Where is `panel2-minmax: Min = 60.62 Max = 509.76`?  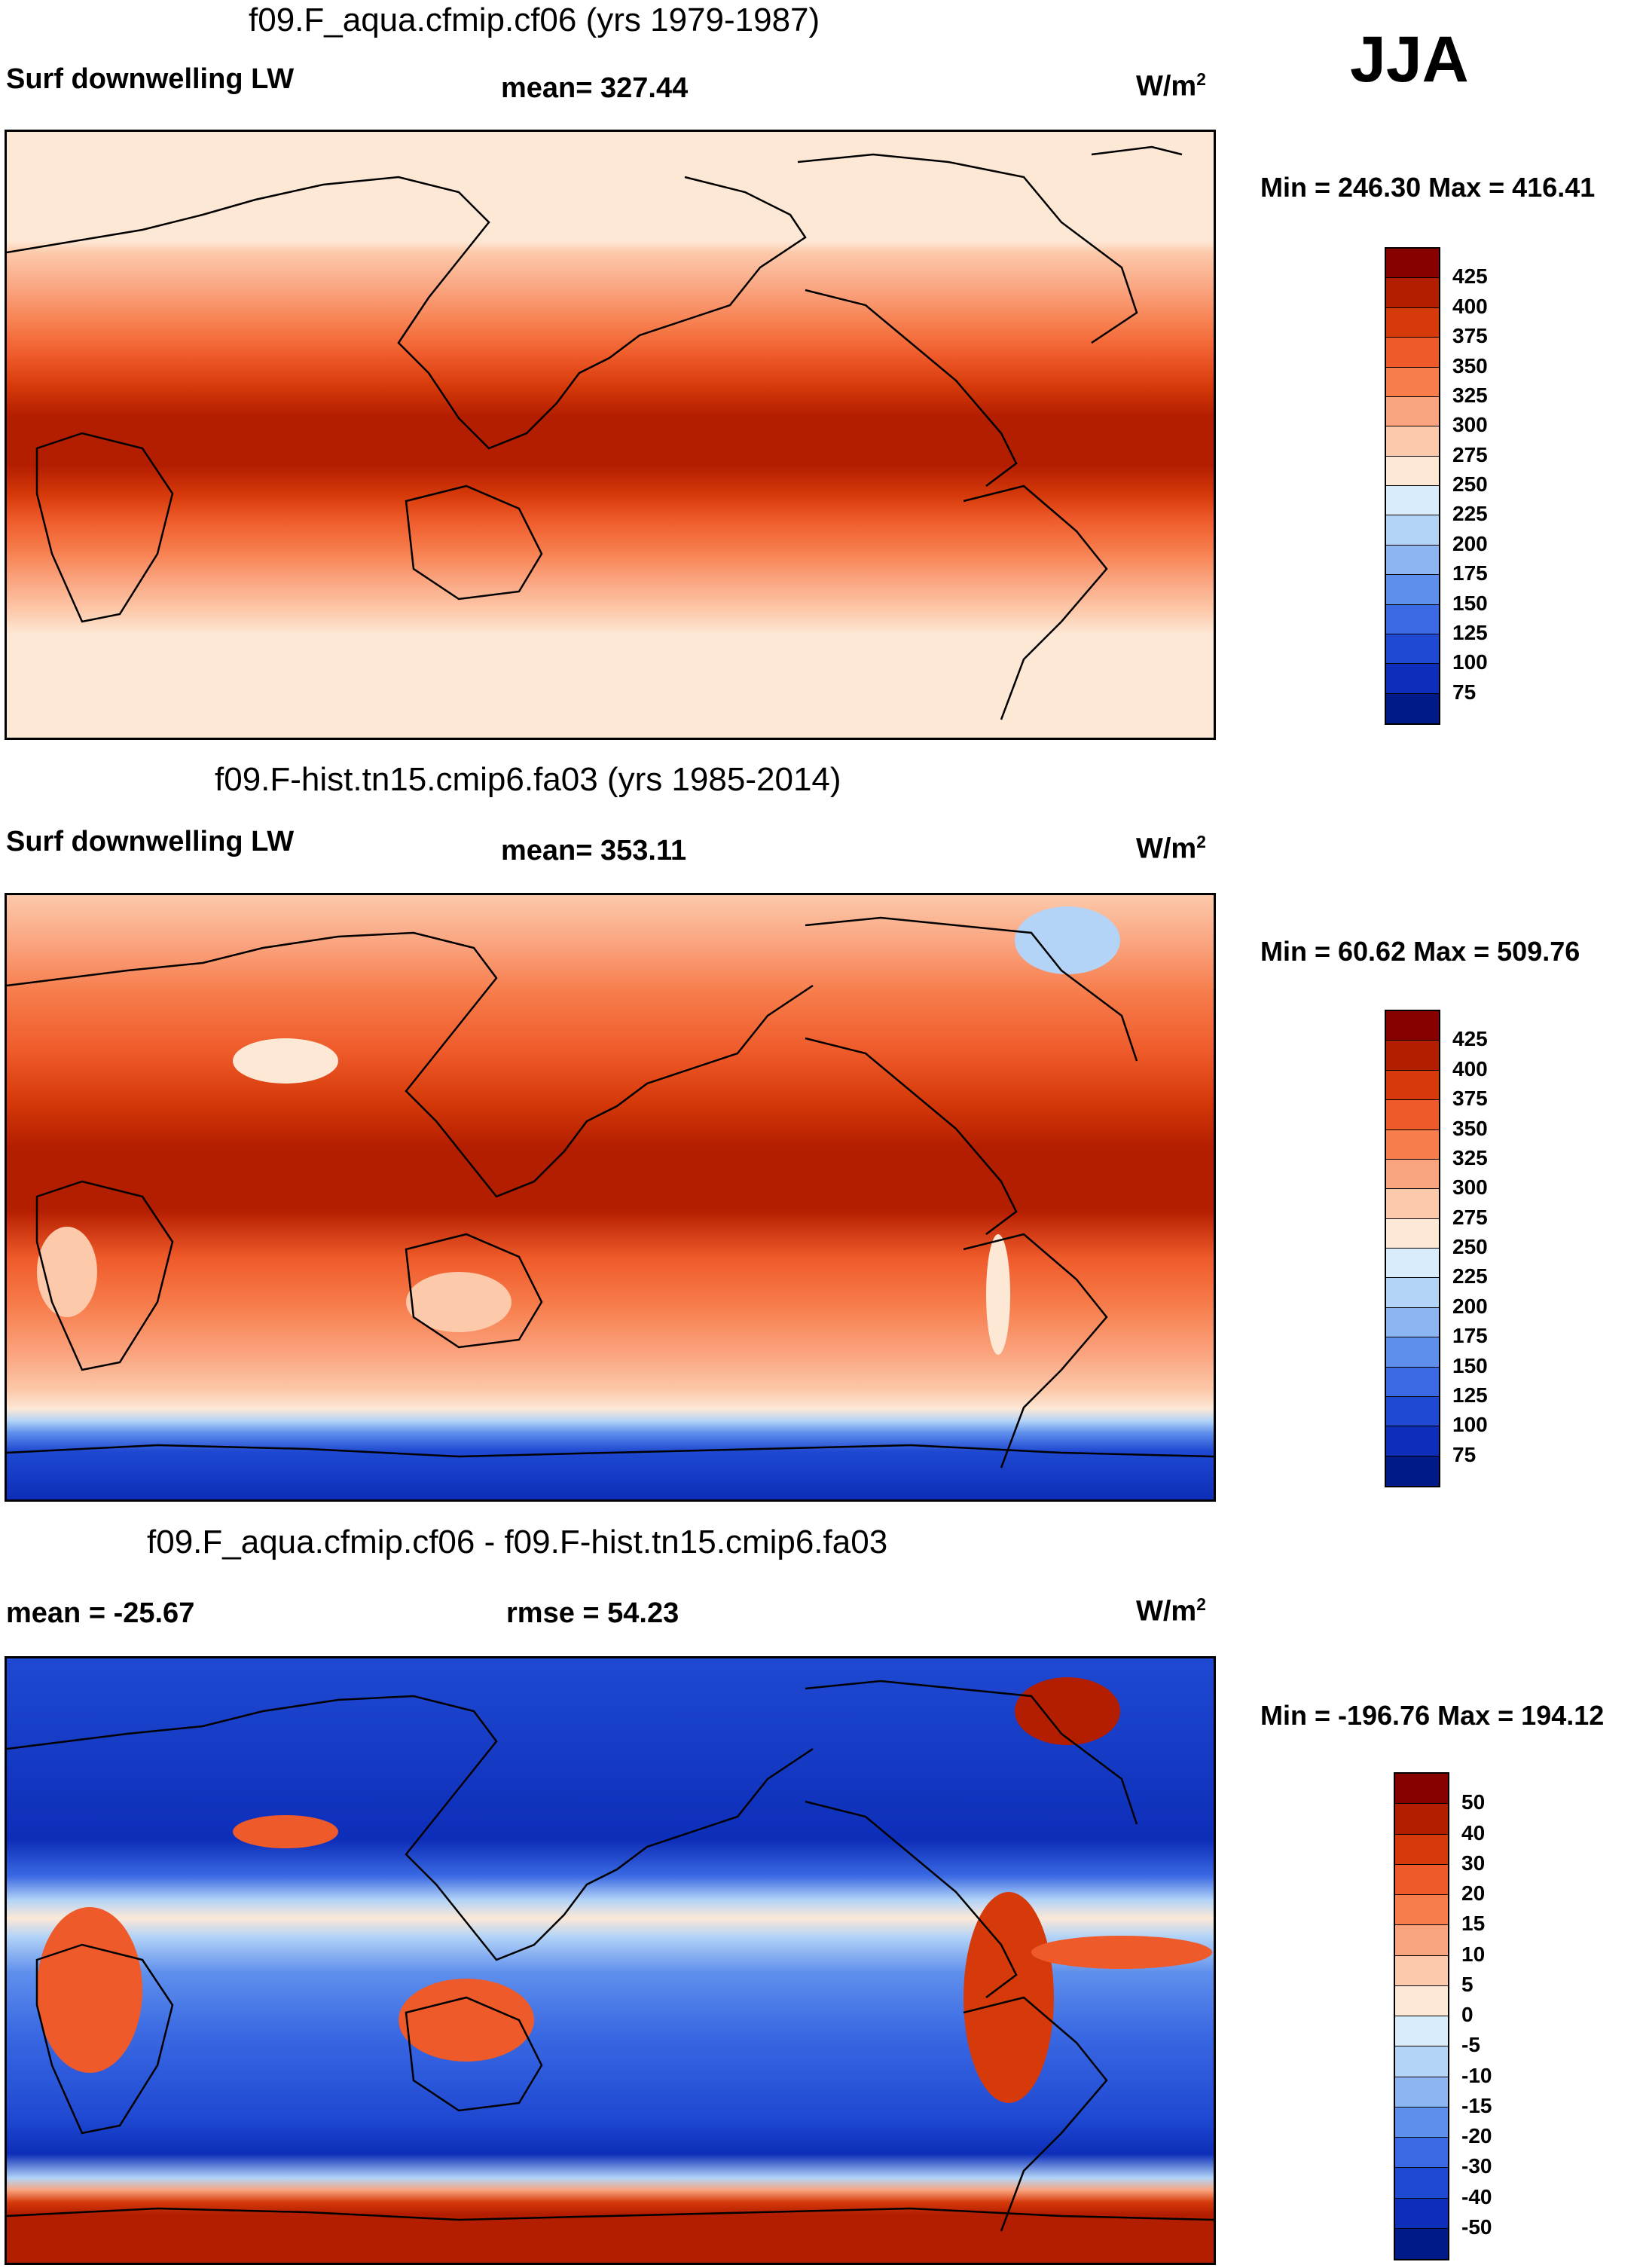
panel2-minmax: Min = 60.62 Max = 509.76 is located at coordinates (1420, 951).